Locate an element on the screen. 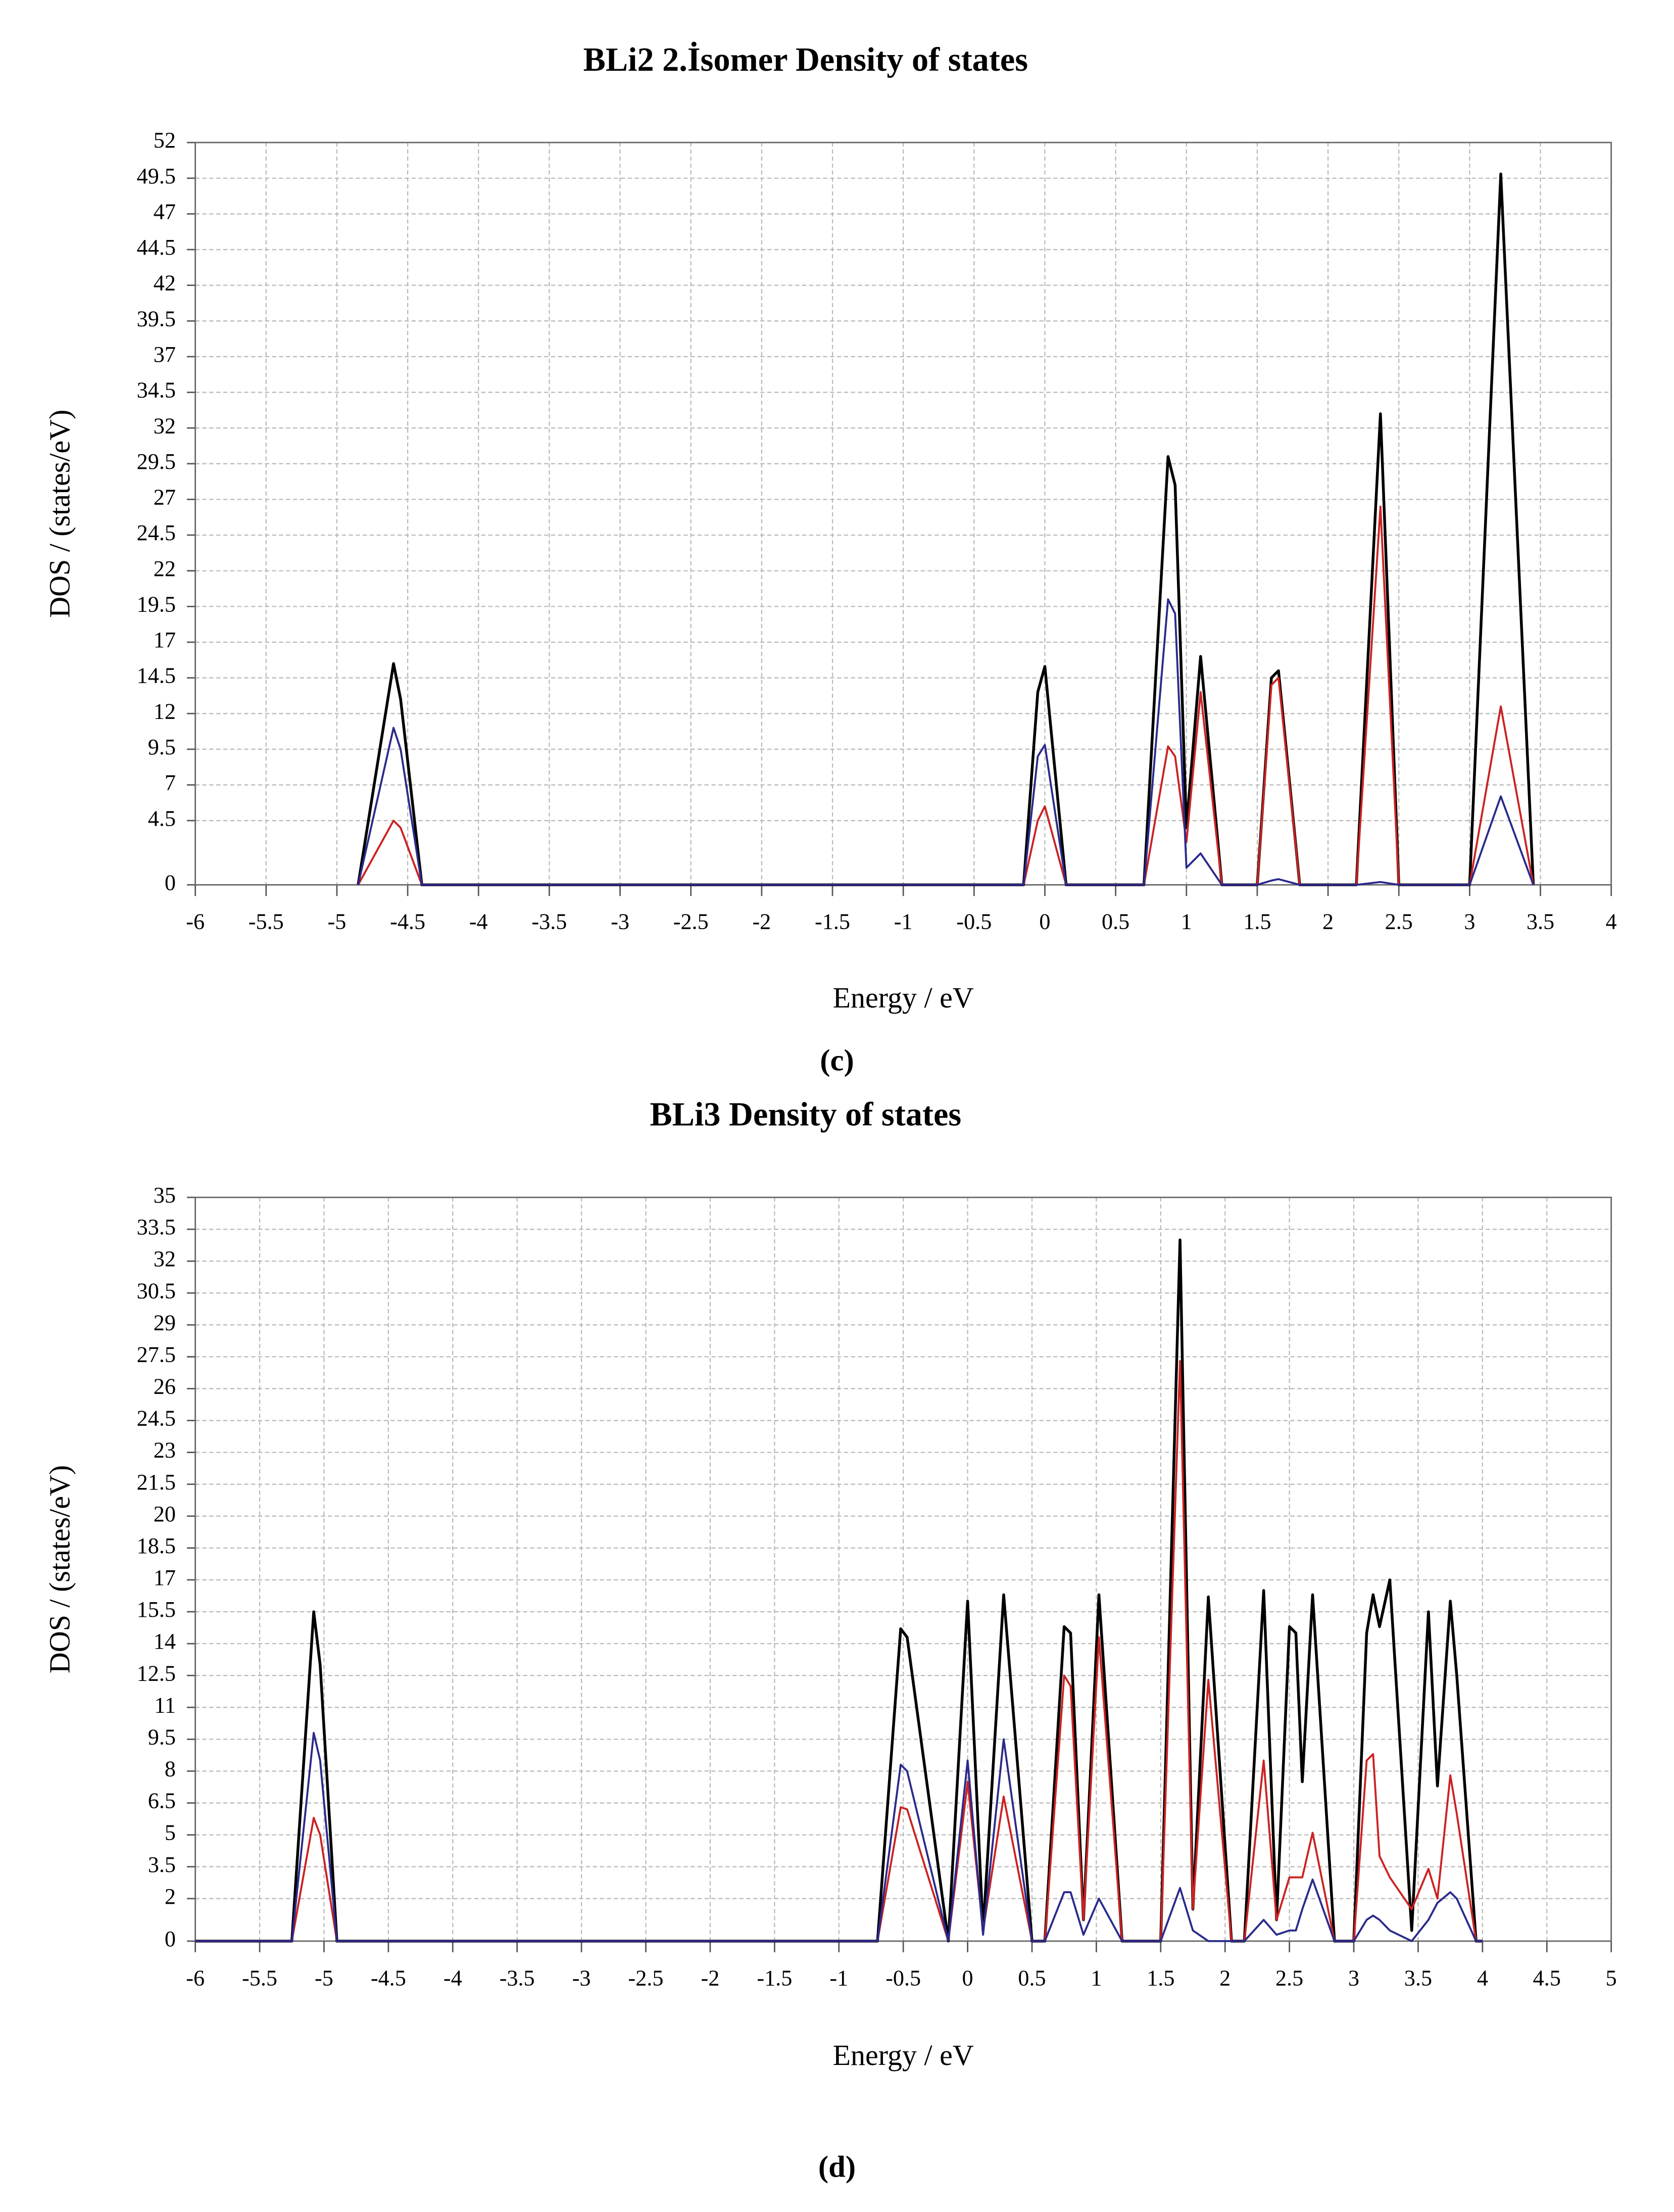 Image resolution: width=1674 pixels, height=2212 pixels. x-tick-label: -1 is located at coordinates (903, 921).